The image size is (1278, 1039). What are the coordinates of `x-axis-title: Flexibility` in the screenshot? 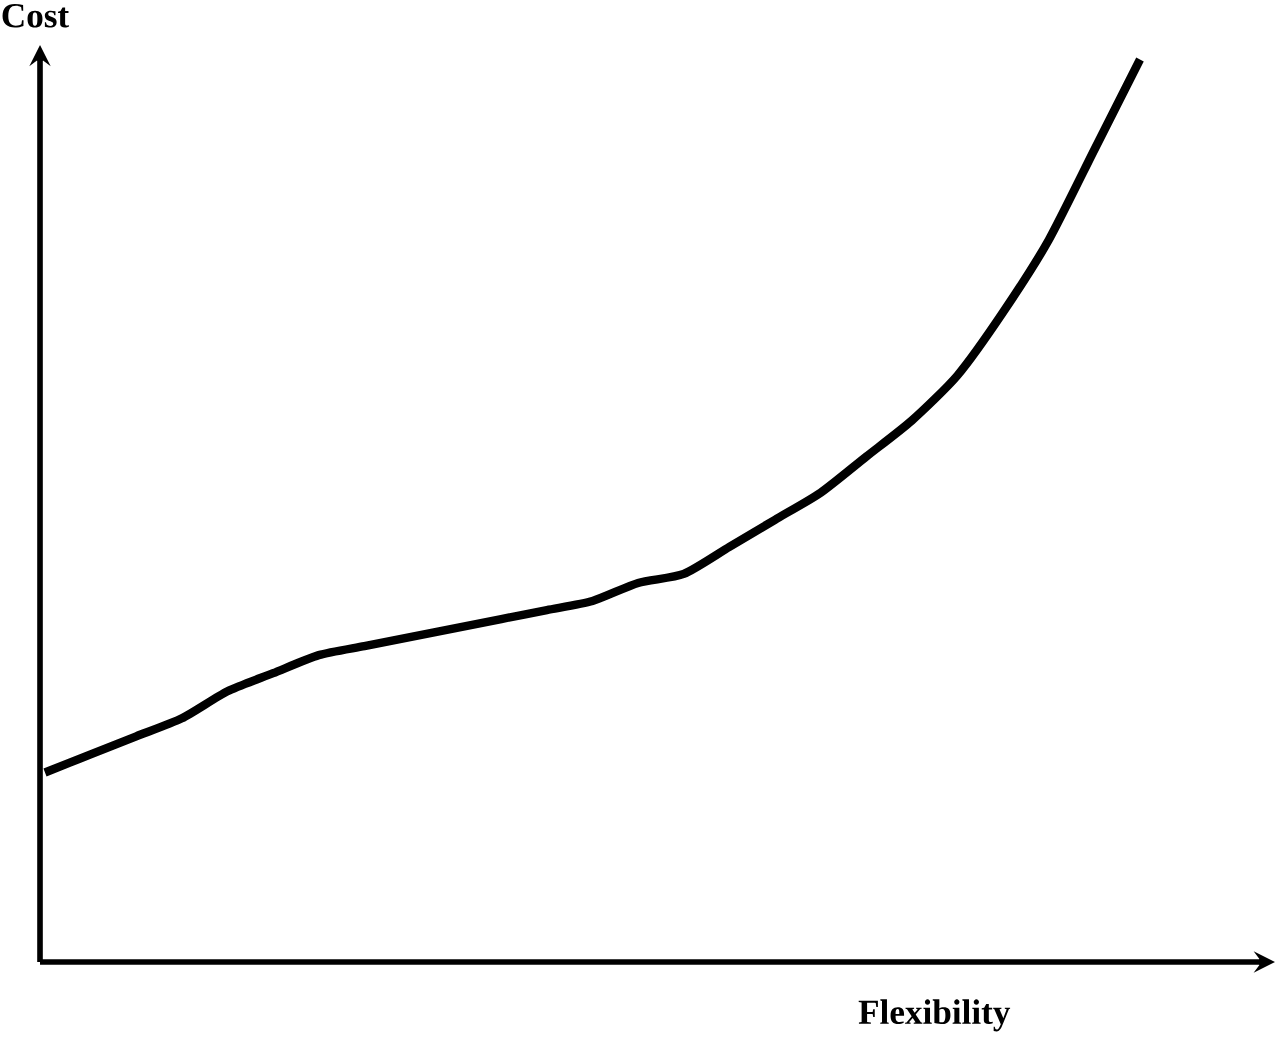 It's located at (934, 1015).